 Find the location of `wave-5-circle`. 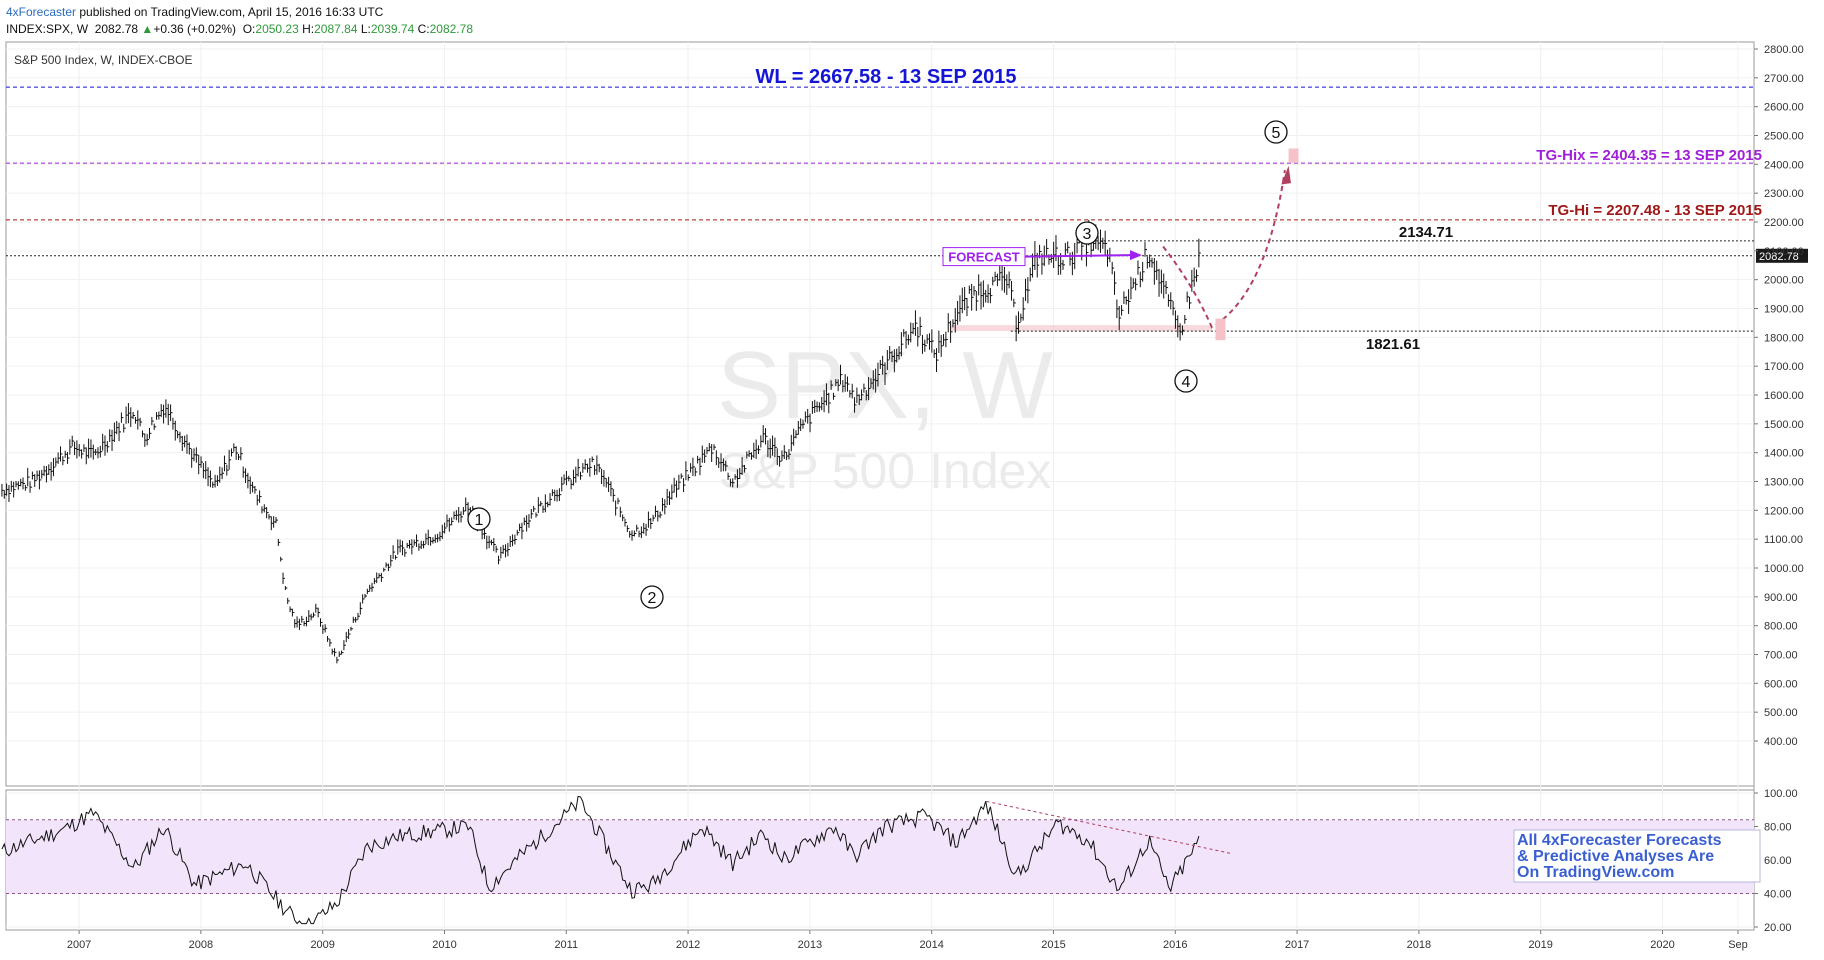

wave-5-circle is located at coordinates (1276, 132).